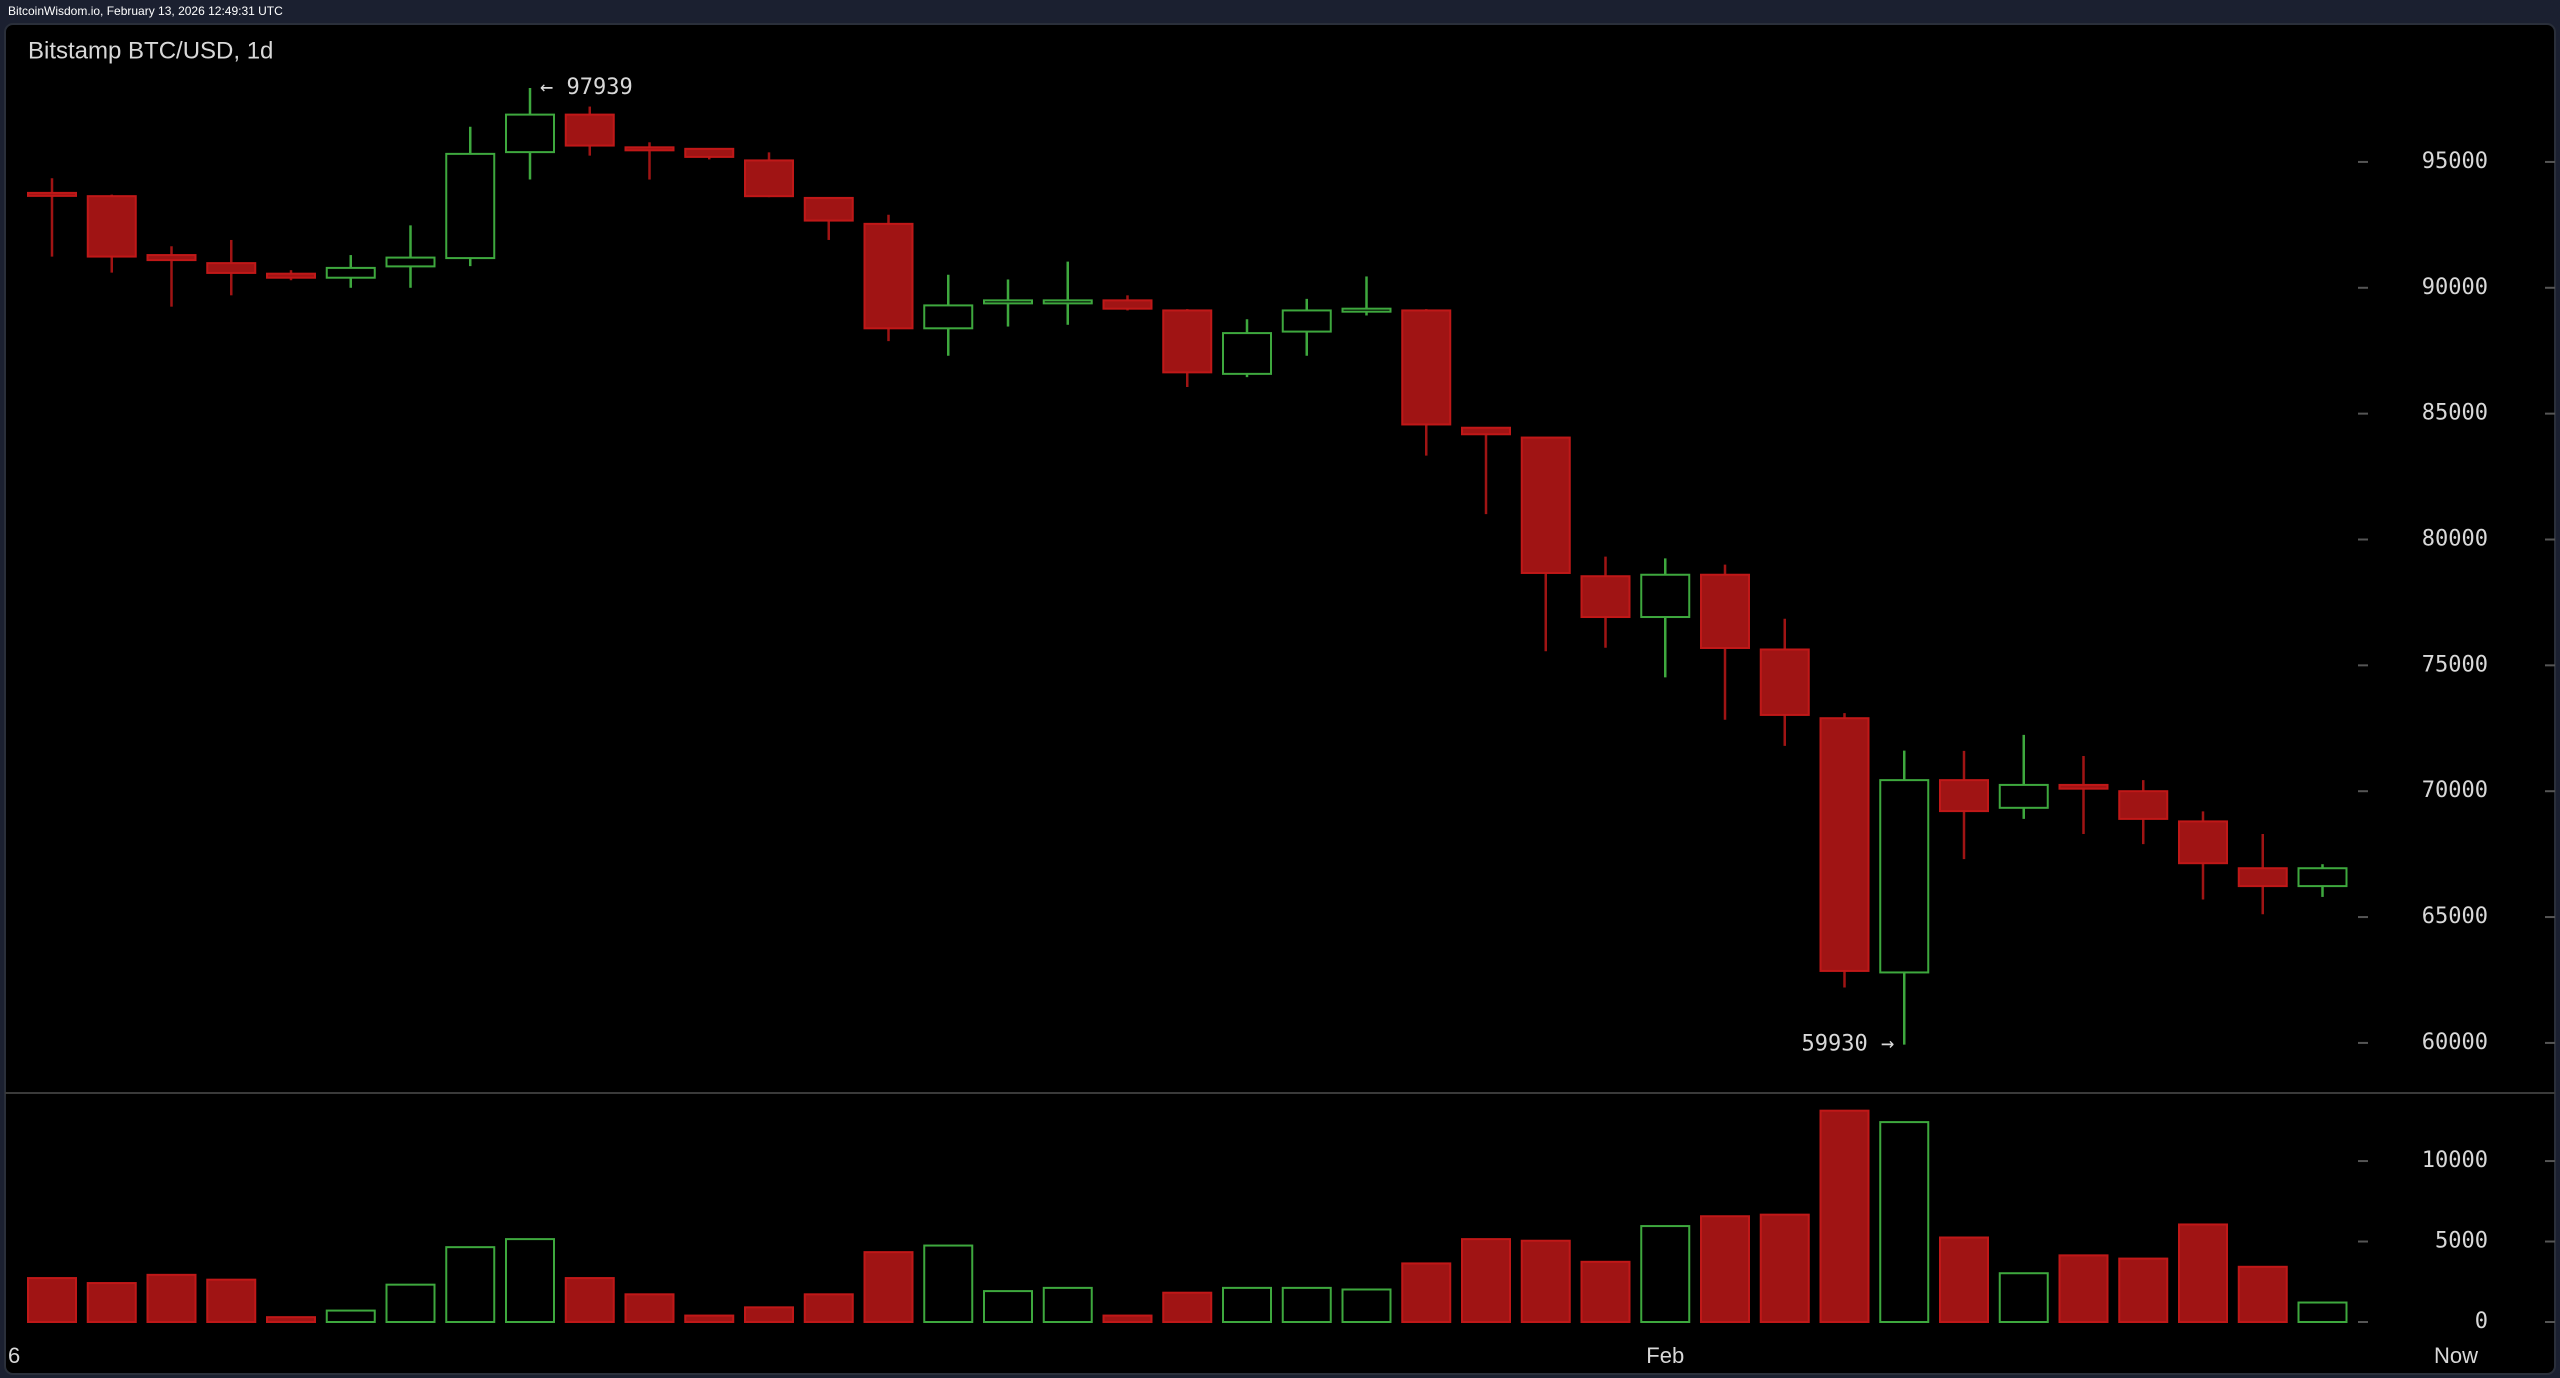  What do you see at coordinates (1848, 1044) in the screenshot?
I see `annotation: 59930 →` at bounding box center [1848, 1044].